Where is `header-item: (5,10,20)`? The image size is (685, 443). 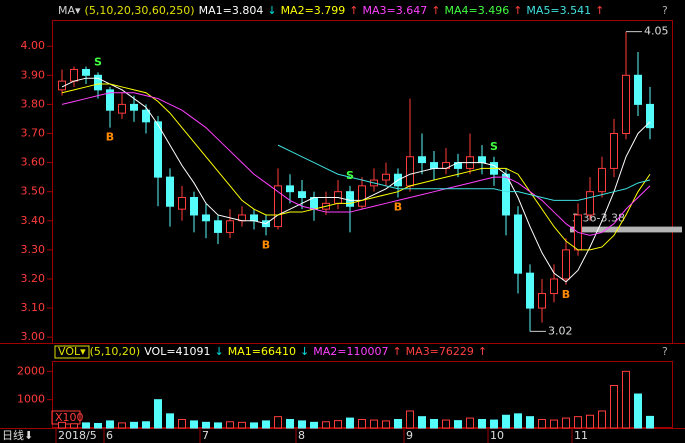 header-item: (5,10,20) is located at coordinates (115, 351).